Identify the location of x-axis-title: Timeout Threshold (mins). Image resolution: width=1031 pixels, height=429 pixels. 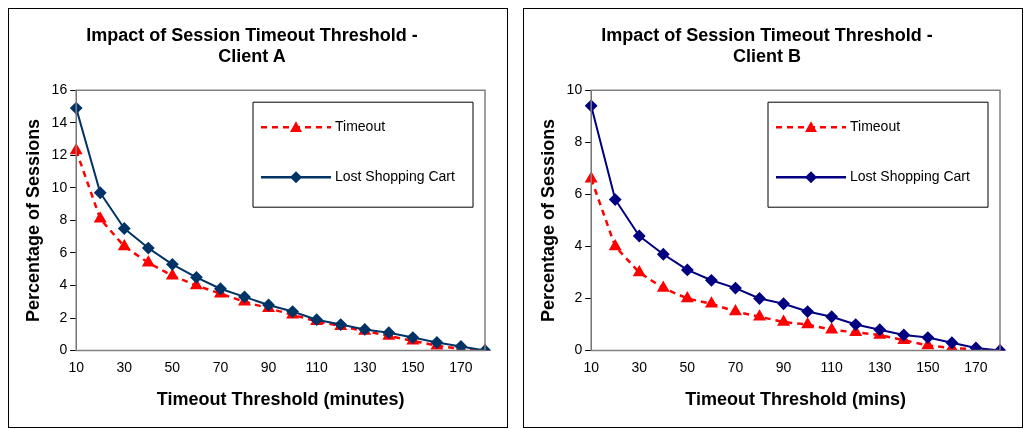
(795, 399).